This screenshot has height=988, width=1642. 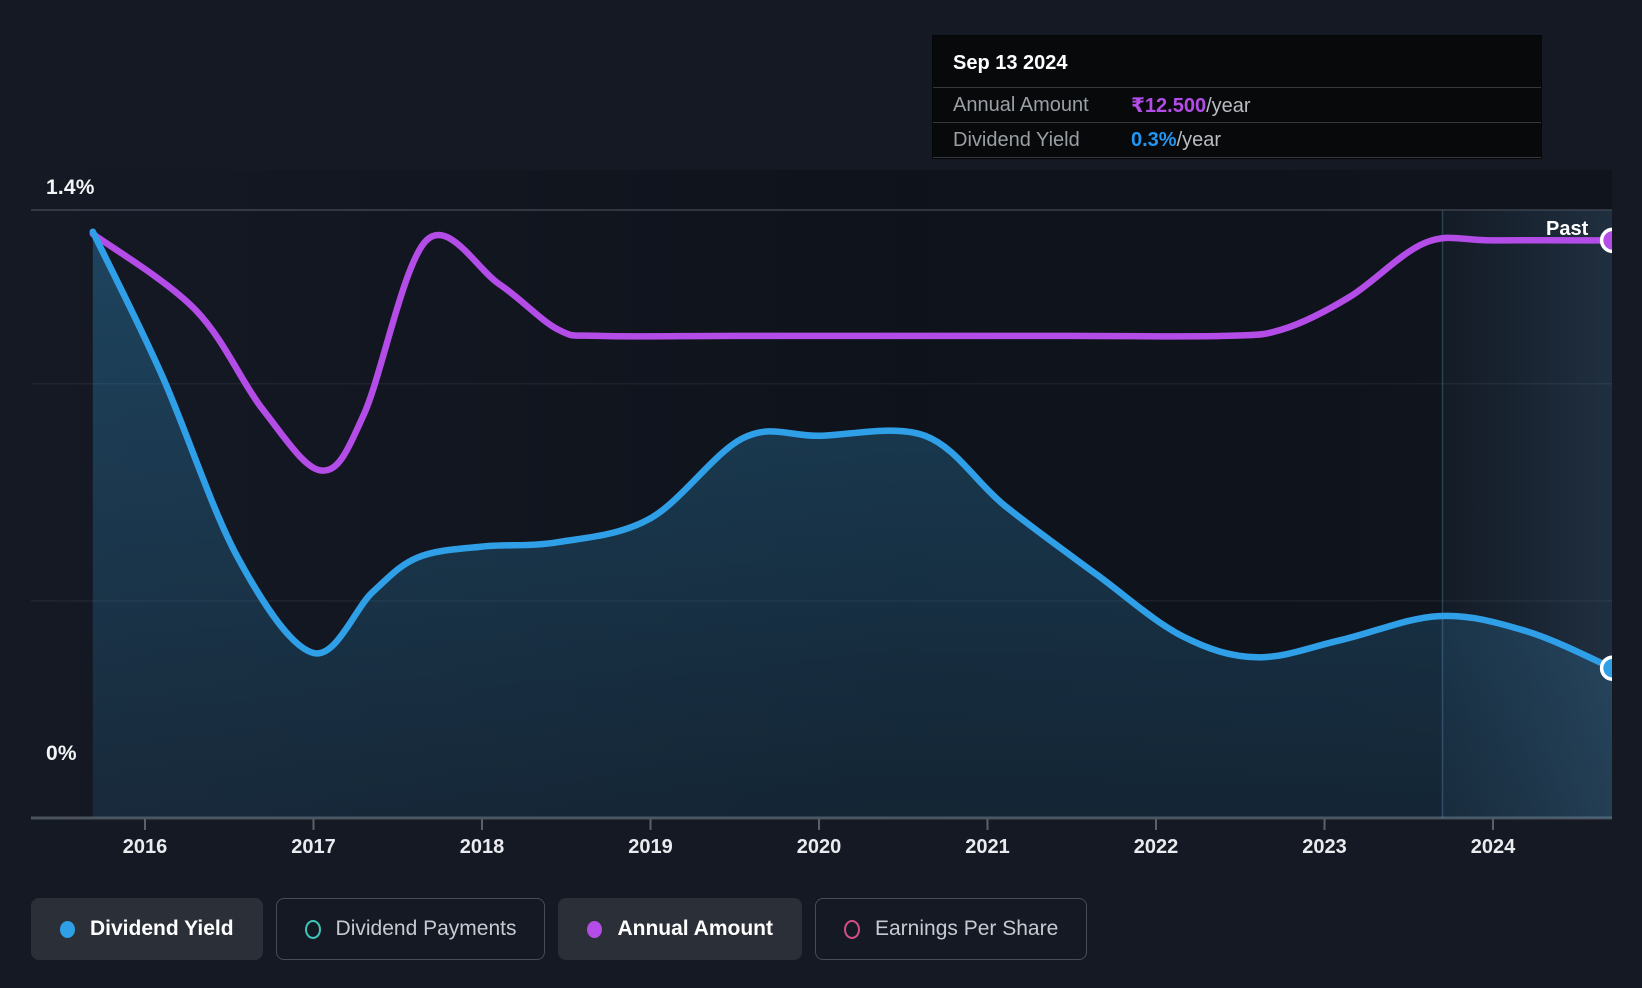 I want to click on legend-item-earnings-per-share: Earnings Per Share, so click(x=951, y=929).